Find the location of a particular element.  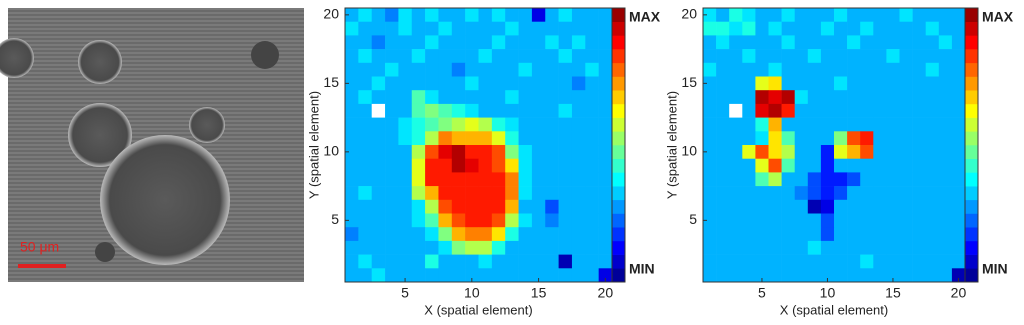

colorbar-frame is located at coordinates (971, 145).